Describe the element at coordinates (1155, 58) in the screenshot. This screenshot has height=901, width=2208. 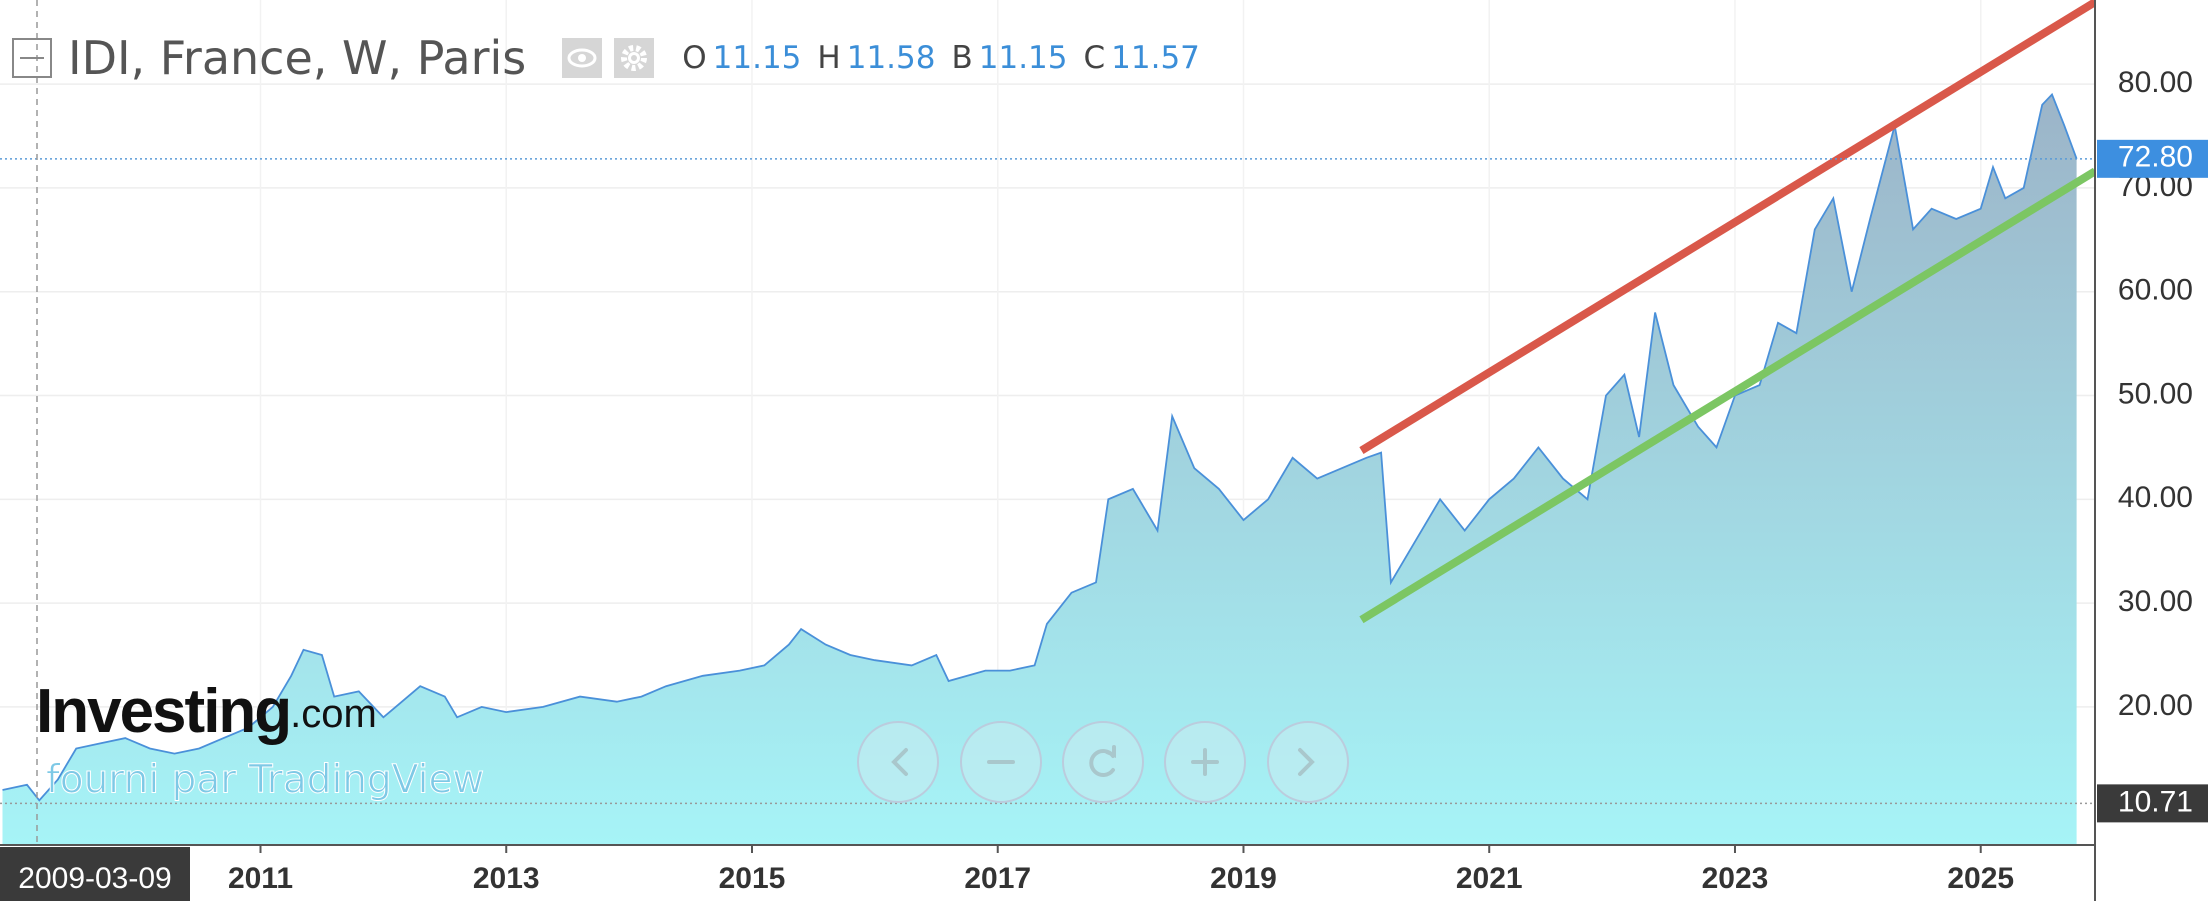
I see `ohlc-value: 11.57` at that location.